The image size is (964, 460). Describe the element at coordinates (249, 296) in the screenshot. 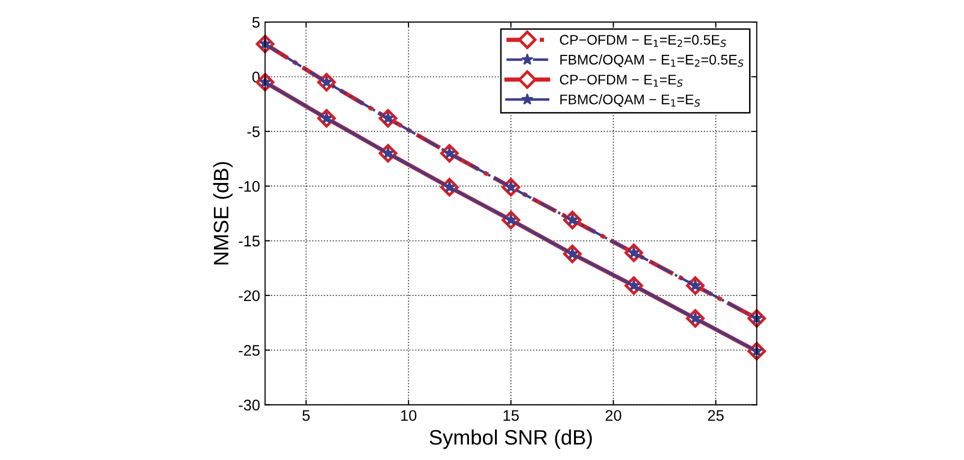

I see `y-tick-label: -20` at that location.